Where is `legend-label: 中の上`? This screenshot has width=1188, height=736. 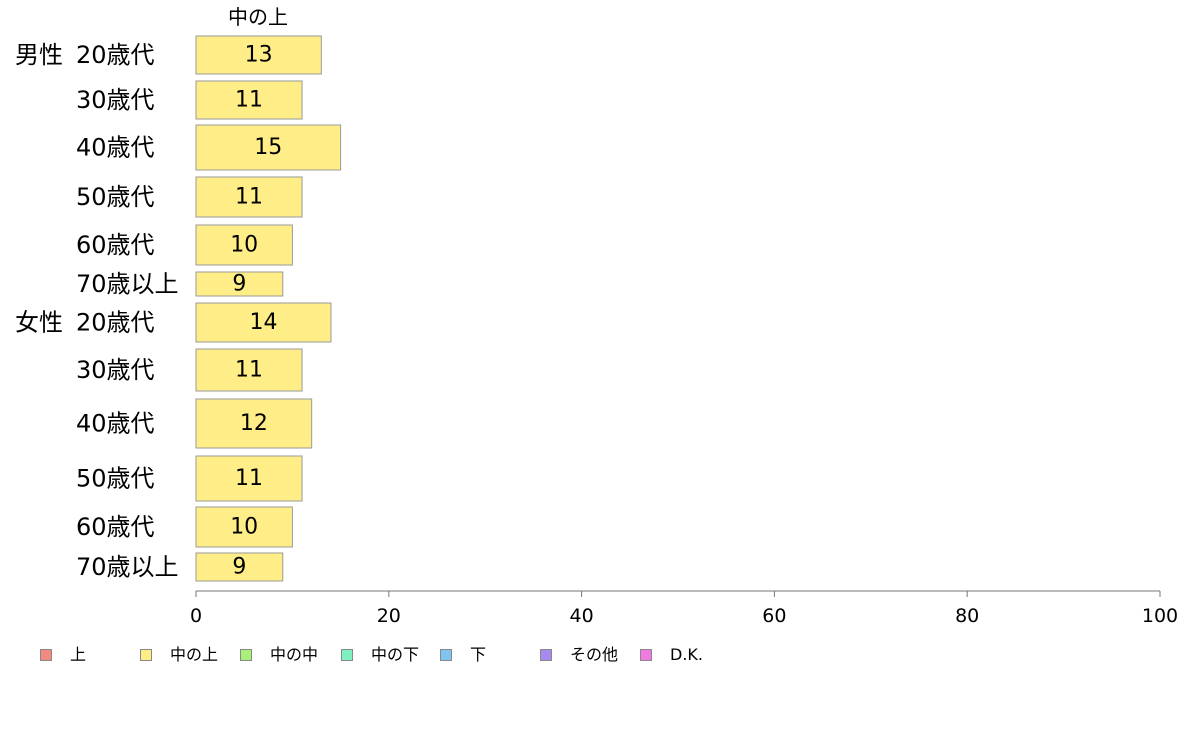
legend-label: 中の上 is located at coordinates (194, 654).